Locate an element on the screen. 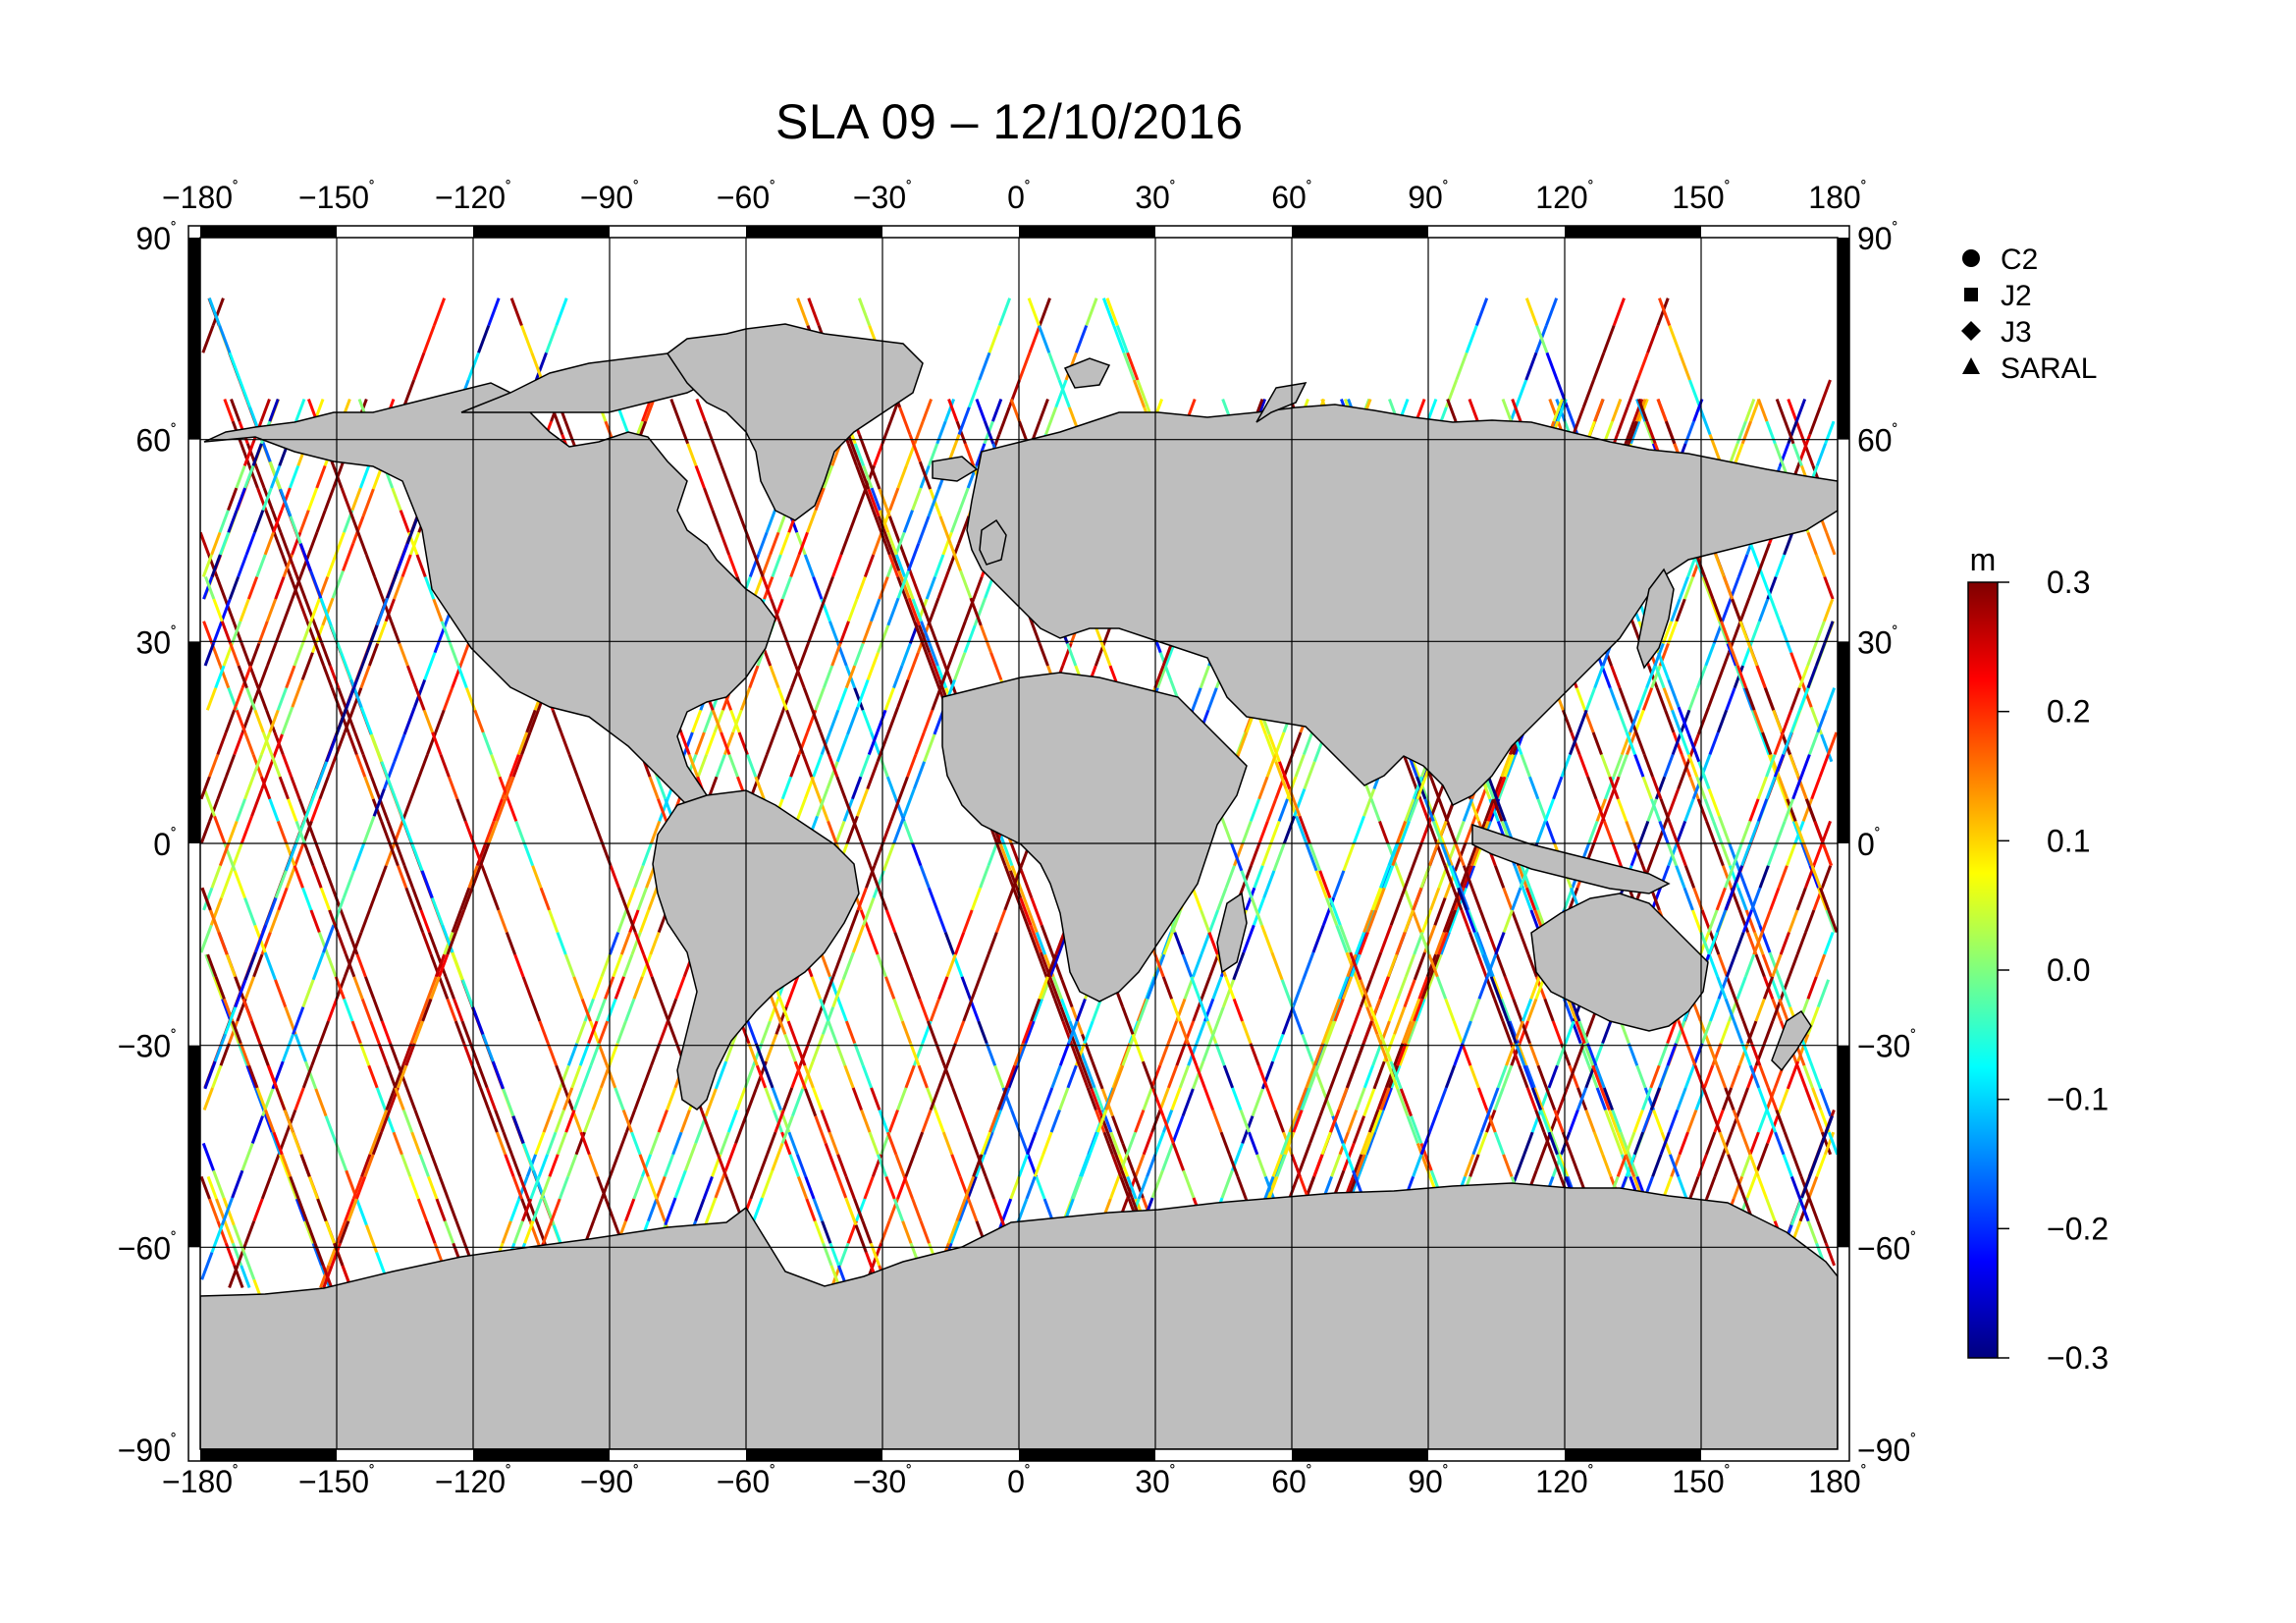  latitude-tick-label: 60˚ is located at coordinates (156, 440).